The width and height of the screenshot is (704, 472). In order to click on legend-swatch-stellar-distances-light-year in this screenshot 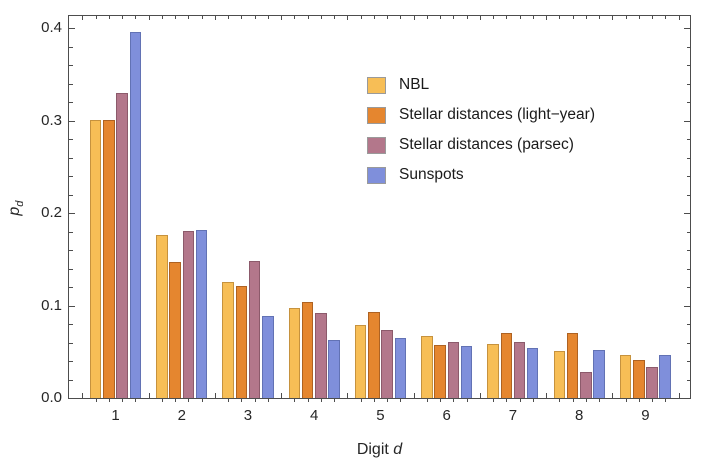, I will do `click(376, 115)`.